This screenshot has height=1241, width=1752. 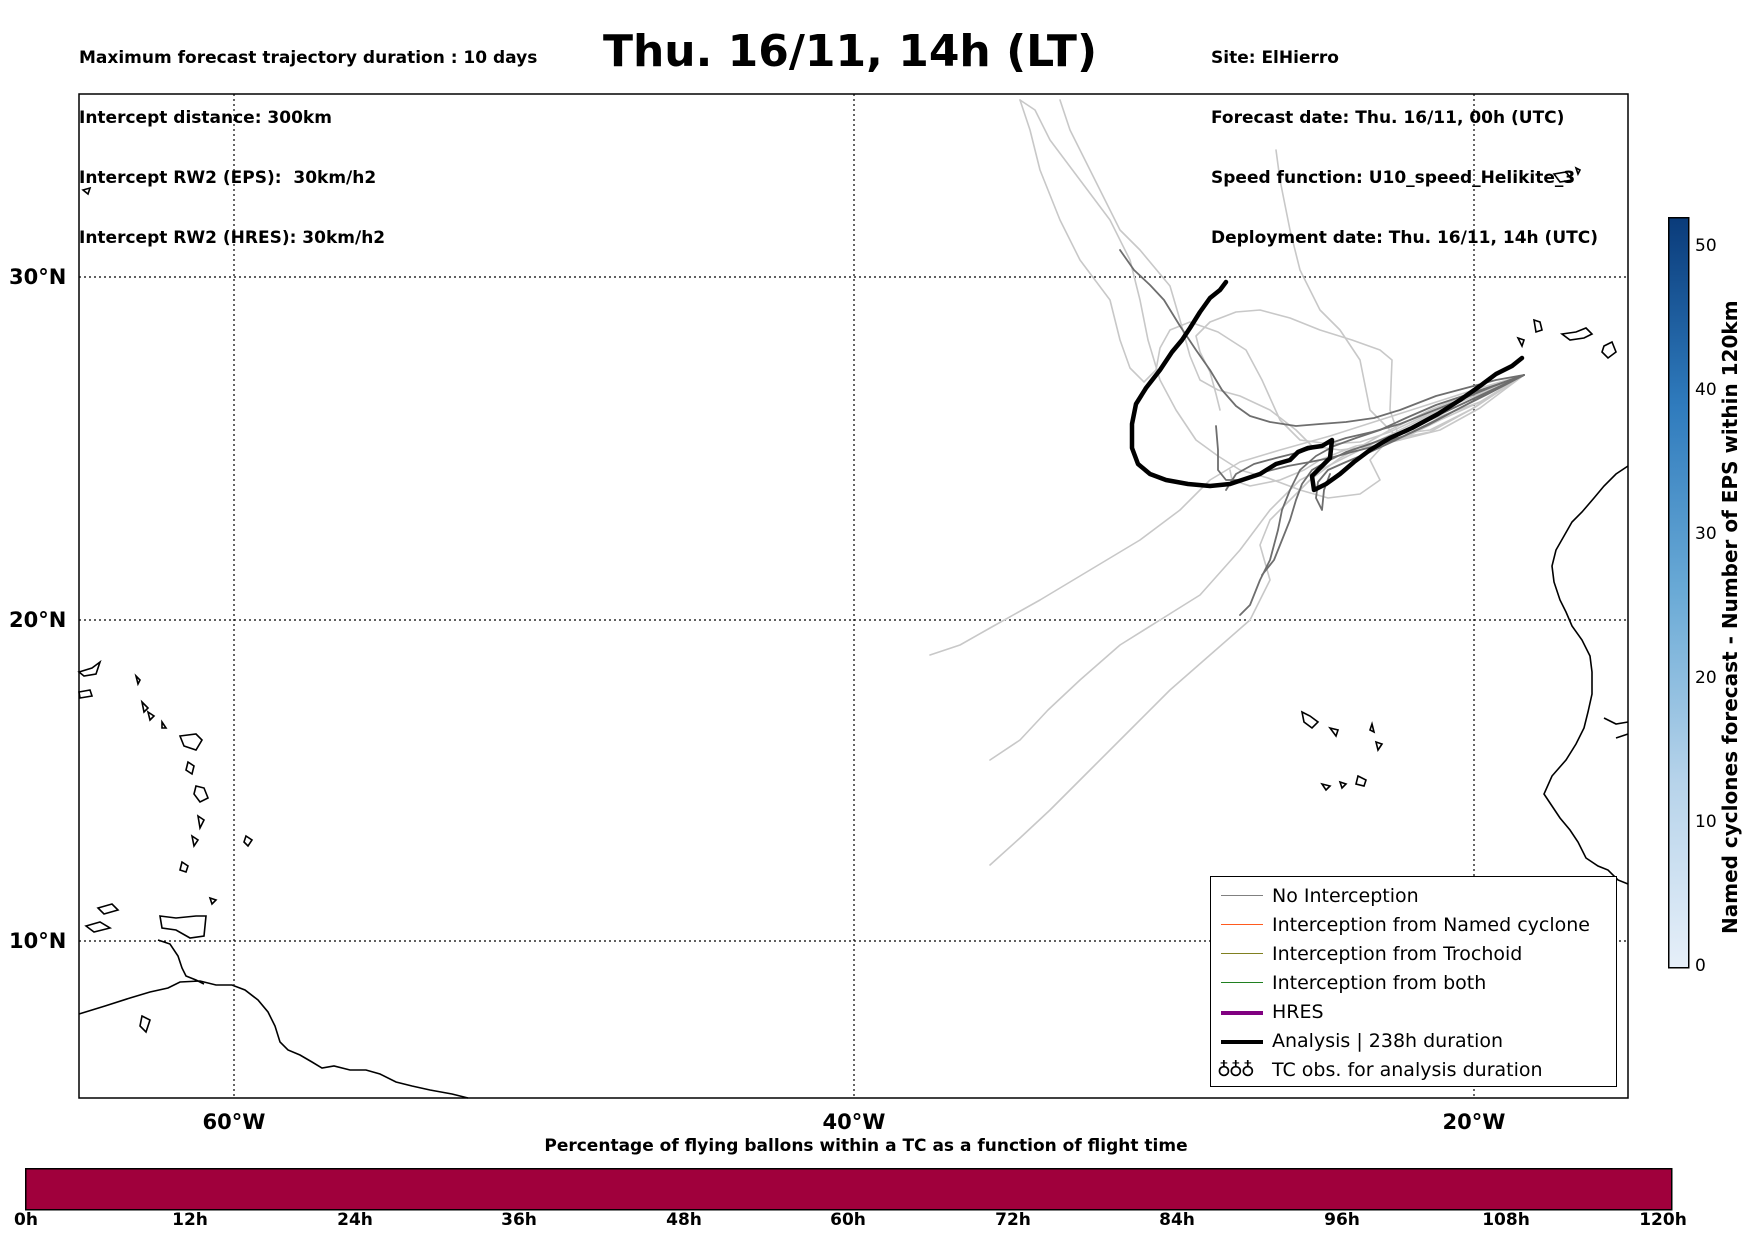 I want to click on africa-coast, so click(x=1586, y=675).